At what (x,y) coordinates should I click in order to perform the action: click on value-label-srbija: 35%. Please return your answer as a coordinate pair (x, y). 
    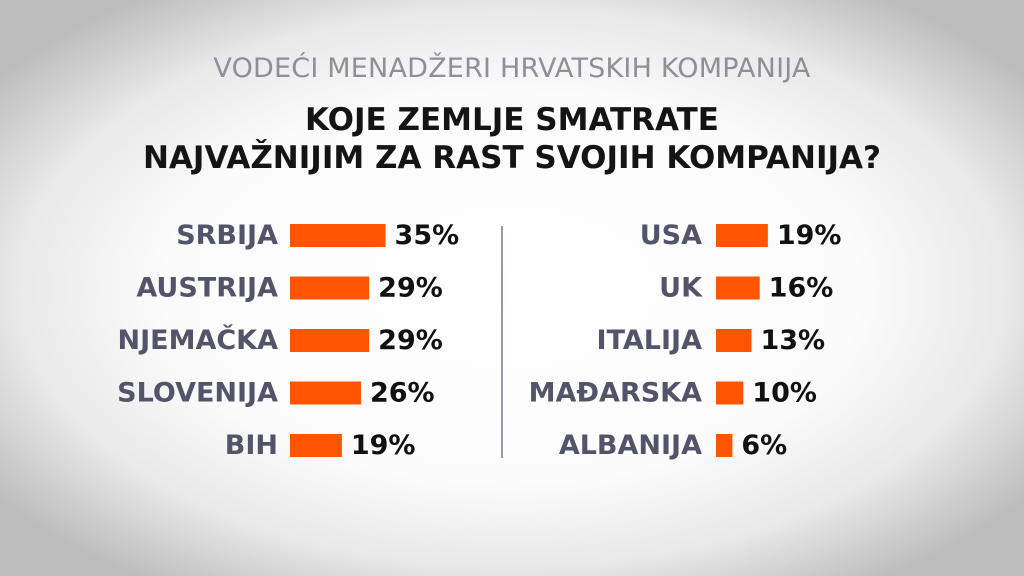
    Looking at the image, I should click on (427, 235).